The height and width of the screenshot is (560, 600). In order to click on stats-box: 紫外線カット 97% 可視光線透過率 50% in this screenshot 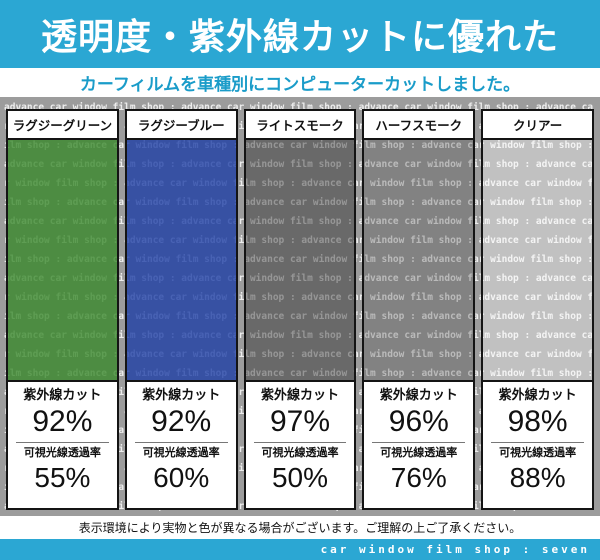, I will do `click(300, 444)`.